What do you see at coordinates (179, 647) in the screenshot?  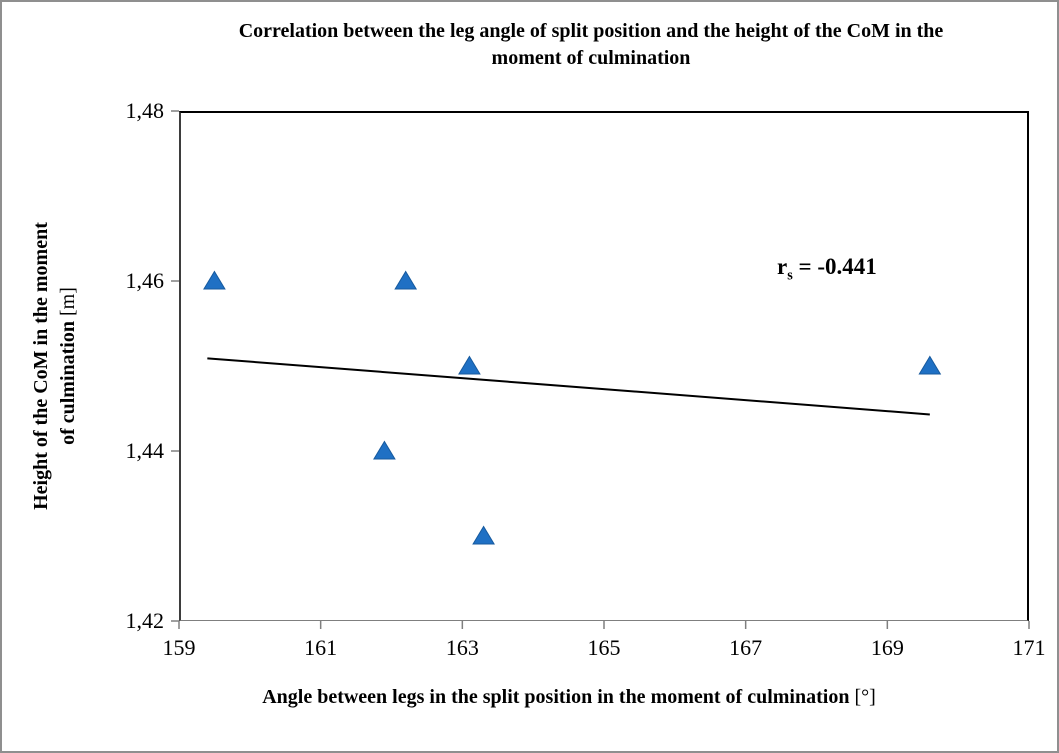 I see `x-axis-tick-label: 159` at bounding box center [179, 647].